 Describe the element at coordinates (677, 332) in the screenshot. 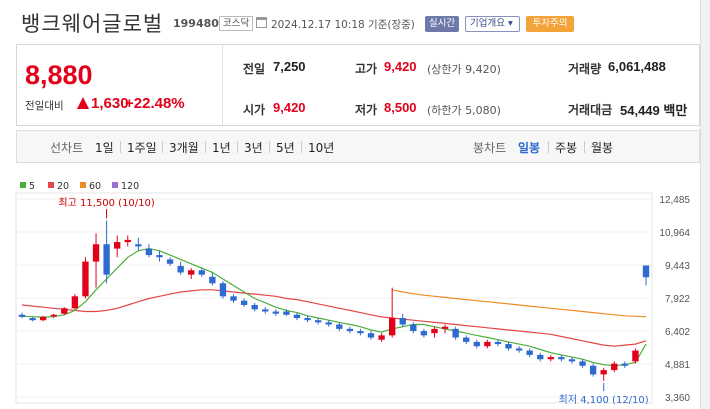

I see `y-tick-label: 6,402` at that location.